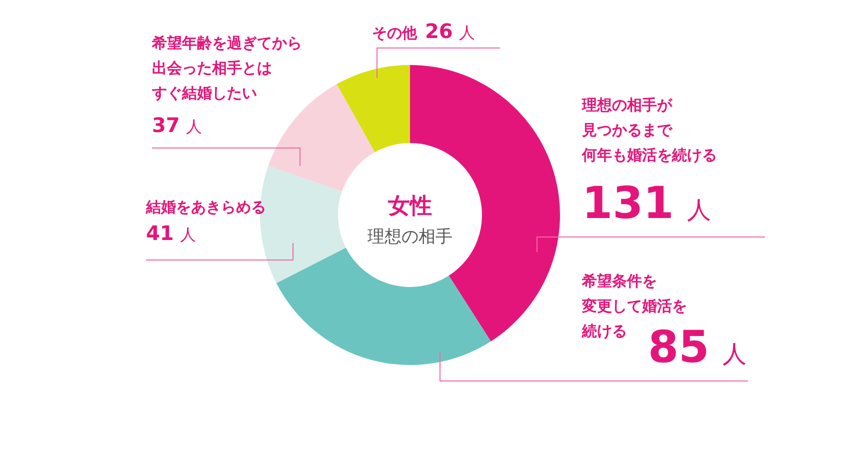 The width and height of the screenshot is (860, 464). Describe the element at coordinates (649, 130) in the screenshot. I see `slice-label: 理想の相手が見つかるまで何年も婚活を続ける` at that location.